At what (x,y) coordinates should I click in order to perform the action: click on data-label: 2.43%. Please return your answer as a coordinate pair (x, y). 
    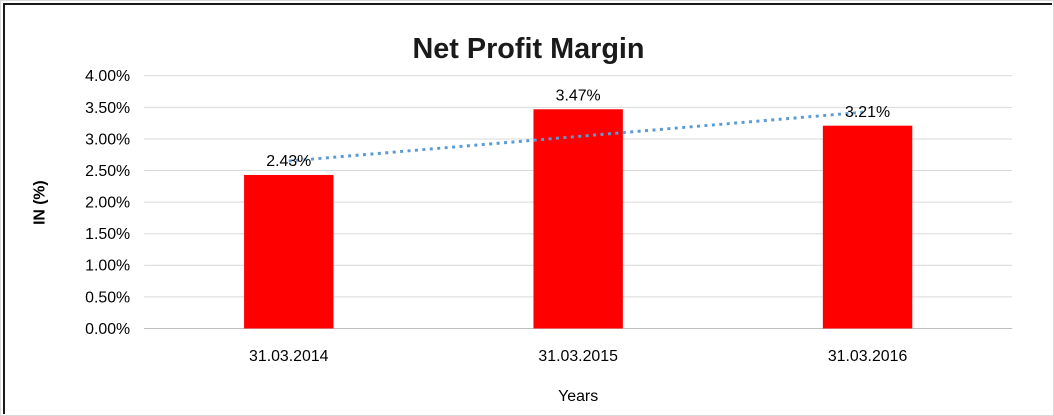
    Looking at the image, I should click on (288, 161).